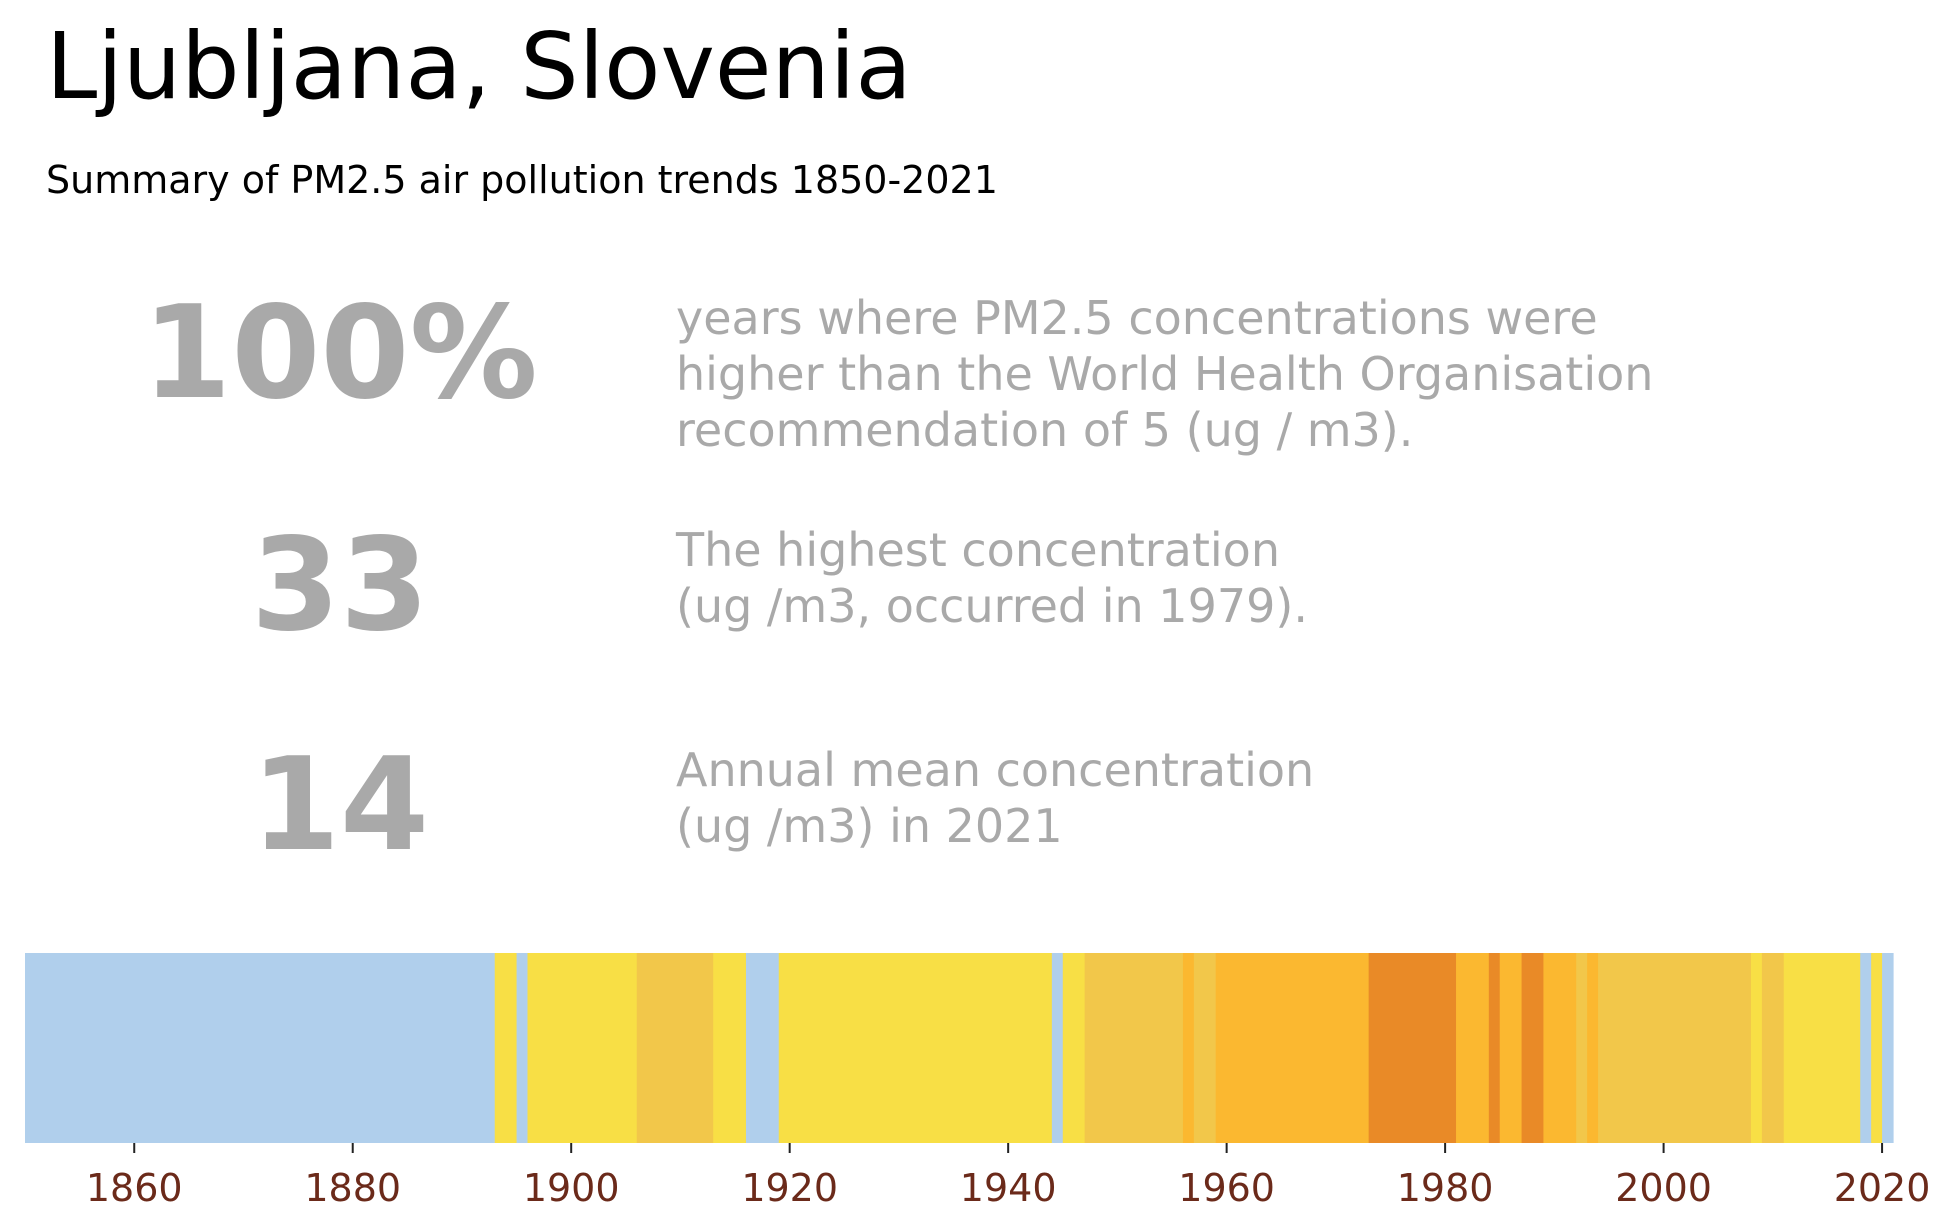 Image resolution: width=1938 pixels, height=1224 pixels. I want to click on x-tick-label-2000: 2000, so click(1663, 1188).